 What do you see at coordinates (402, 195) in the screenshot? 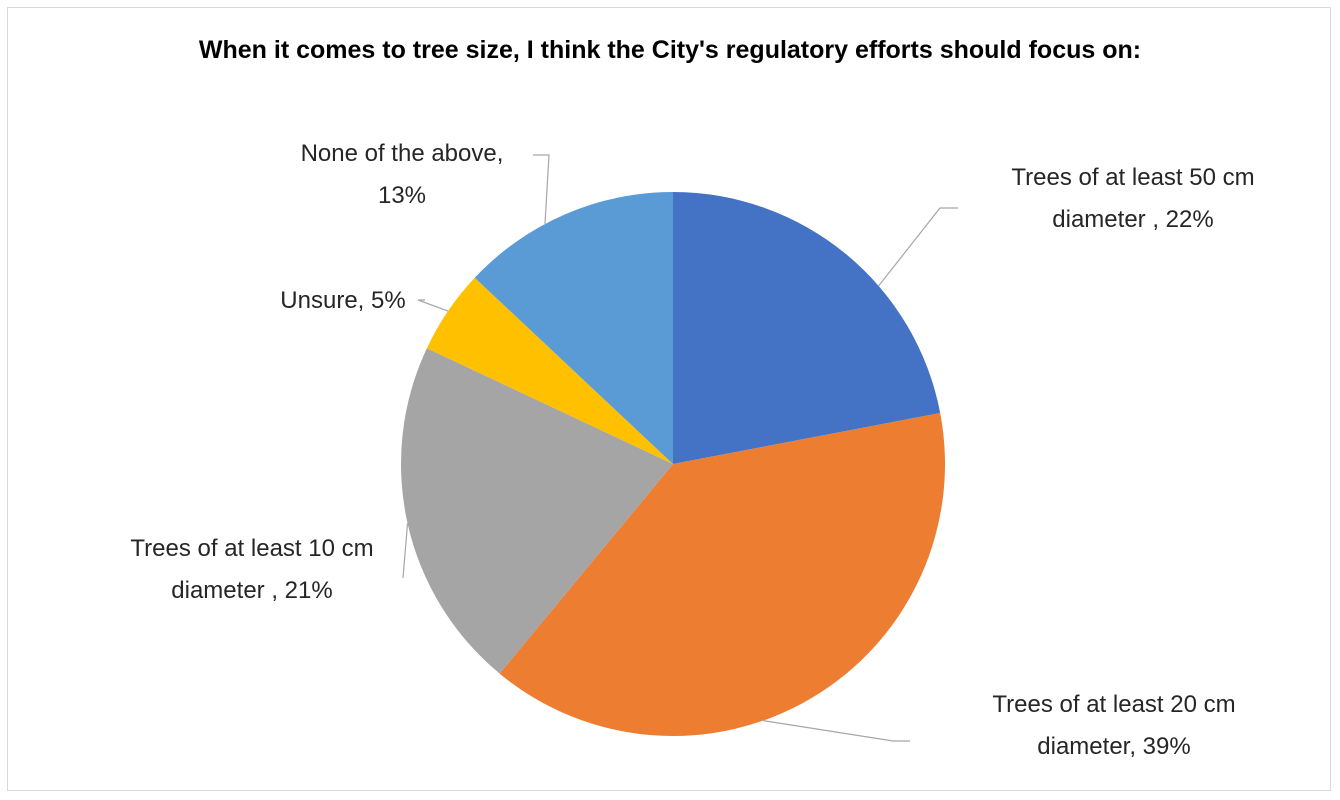
I see `data-label: 13%` at bounding box center [402, 195].